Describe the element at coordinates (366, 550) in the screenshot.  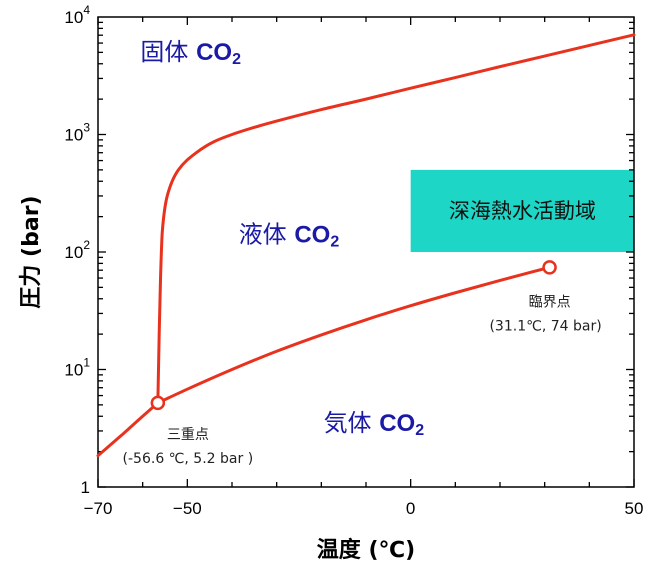
I see `x-axis-title: 温度 (℃)` at that location.